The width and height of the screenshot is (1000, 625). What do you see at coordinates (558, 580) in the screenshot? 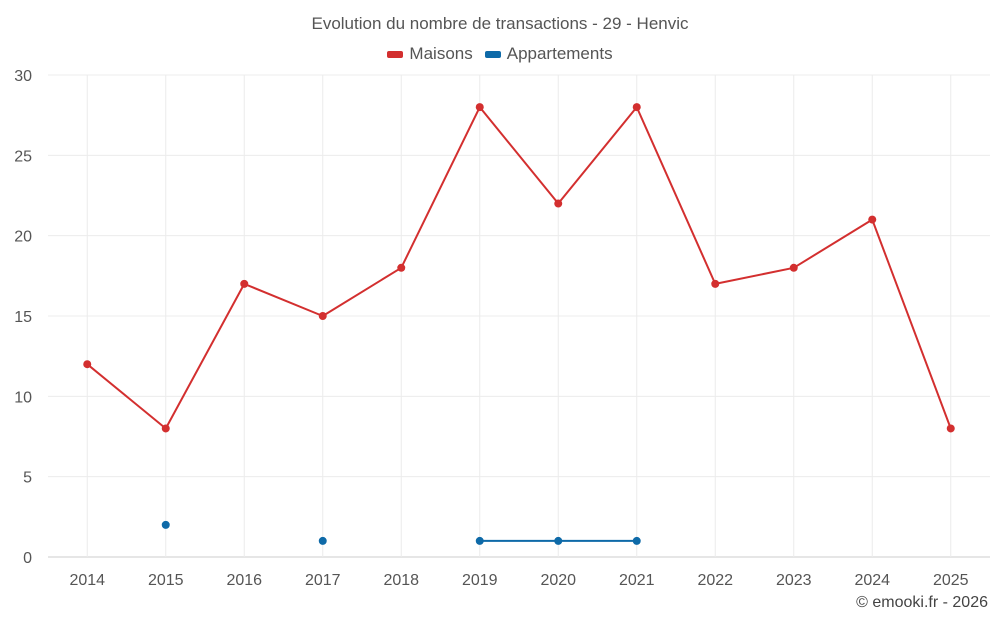
I see `x-tick-label: 2020` at bounding box center [558, 580].